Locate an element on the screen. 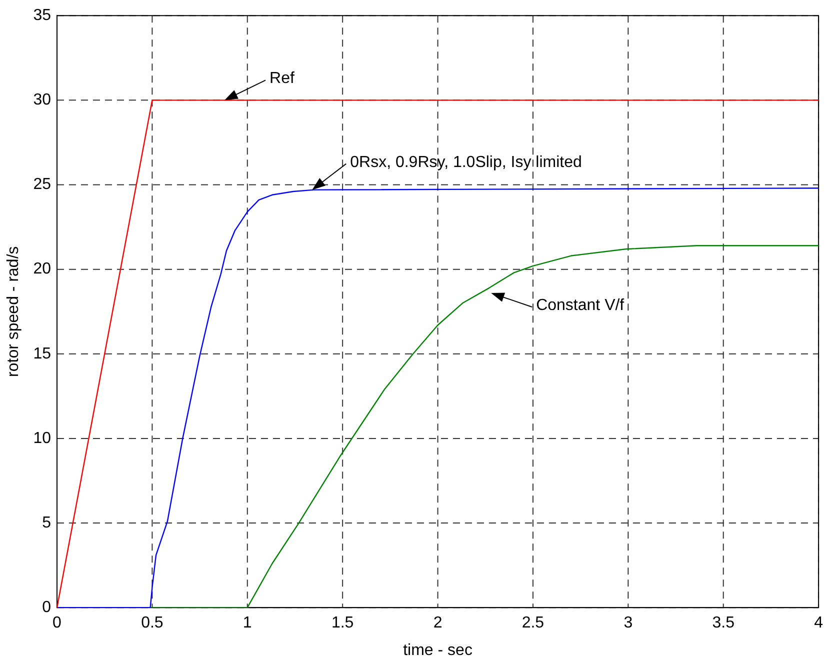  annotation: Constant V/f is located at coordinates (580, 305).